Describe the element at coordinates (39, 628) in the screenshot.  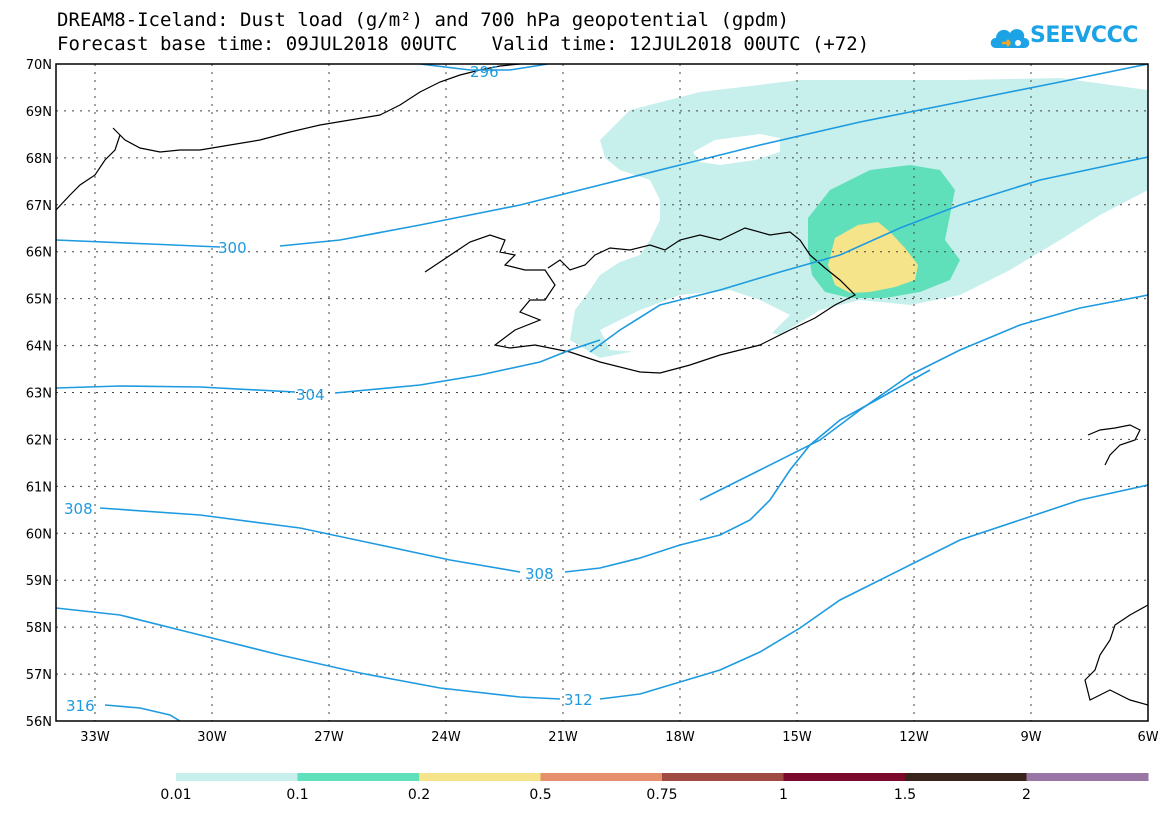
I see `lat-label: 58N` at that location.